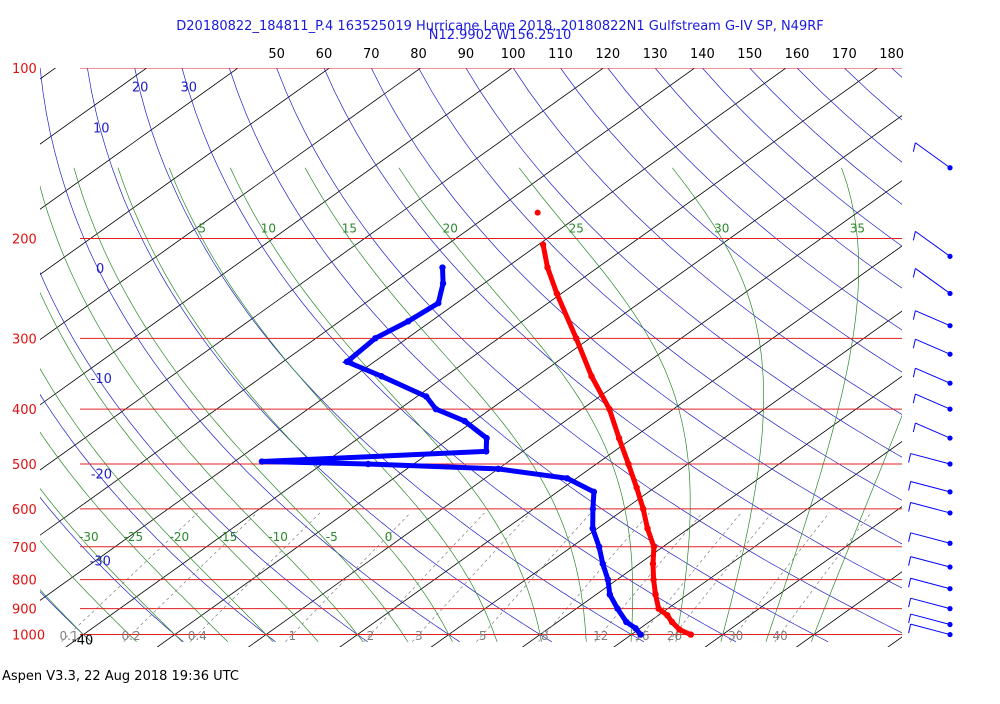 The height and width of the screenshot is (704, 1000). I want to click on moist-adiabat-label: 5, so click(202, 229).